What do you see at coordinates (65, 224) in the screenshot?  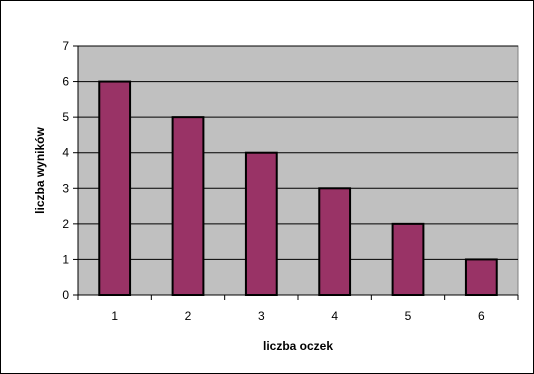 I see `y-tick-label: 2` at bounding box center [65, 224].